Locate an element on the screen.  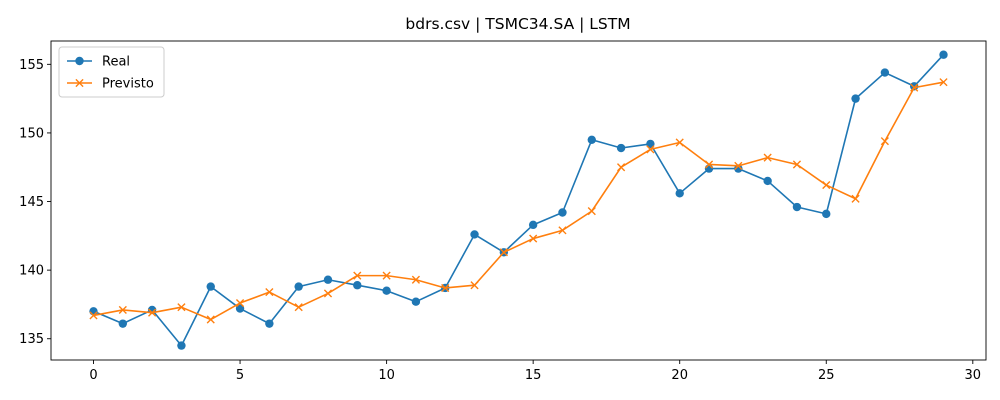
legend-marker-previsto is located at coordinates (79, 83).